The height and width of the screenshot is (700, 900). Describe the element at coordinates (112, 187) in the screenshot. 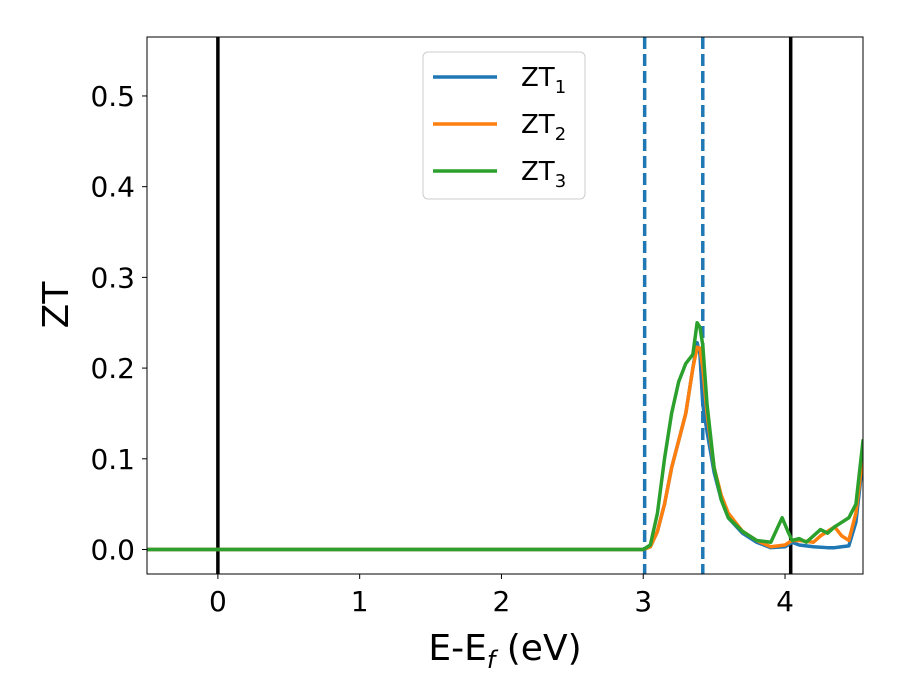

I see `y-tick-label: 0.4` at that location.